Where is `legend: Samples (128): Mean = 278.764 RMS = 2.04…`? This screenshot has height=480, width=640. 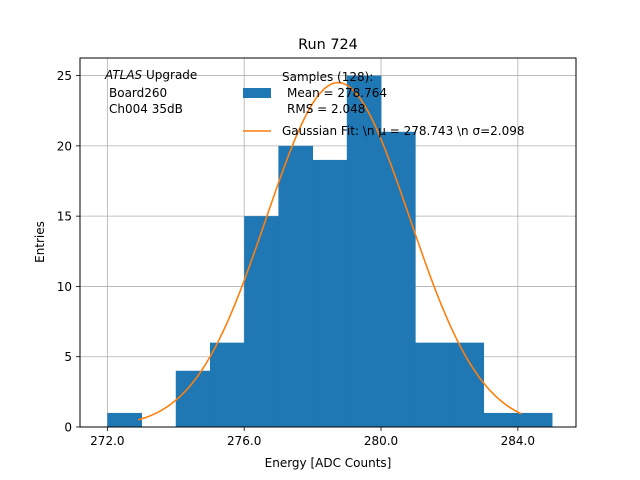
legend: Samples (128): Mean = 278.764 RMS = 2.04… is located at coordinates (384, 104).